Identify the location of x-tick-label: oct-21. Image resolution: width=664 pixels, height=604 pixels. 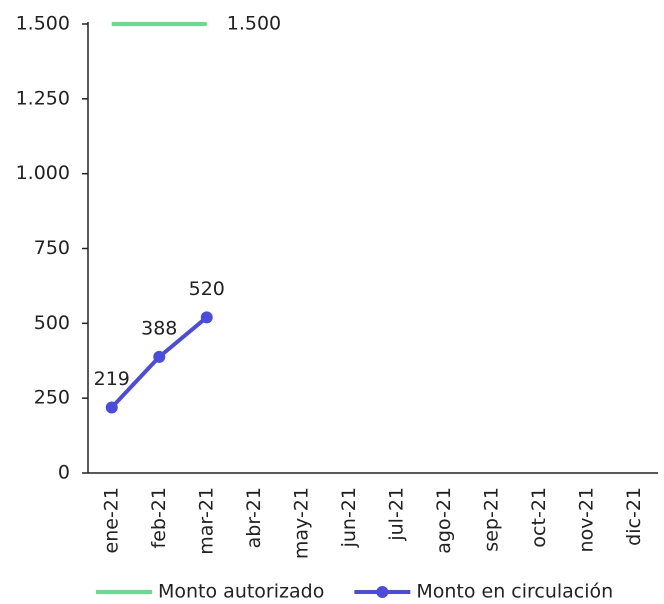
(539, 517).